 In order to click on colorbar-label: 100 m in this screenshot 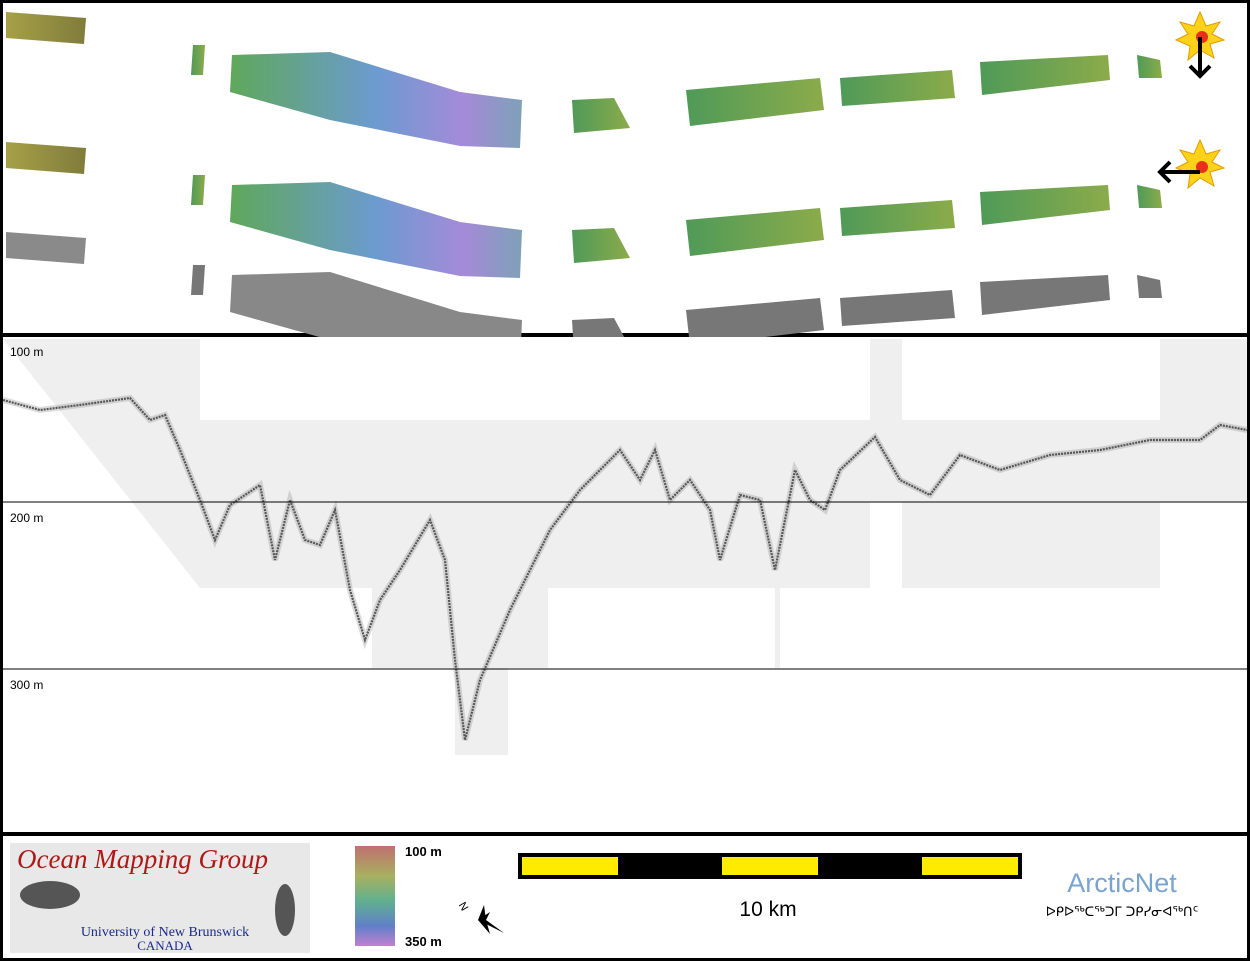, I will do `click(423, 851)`.